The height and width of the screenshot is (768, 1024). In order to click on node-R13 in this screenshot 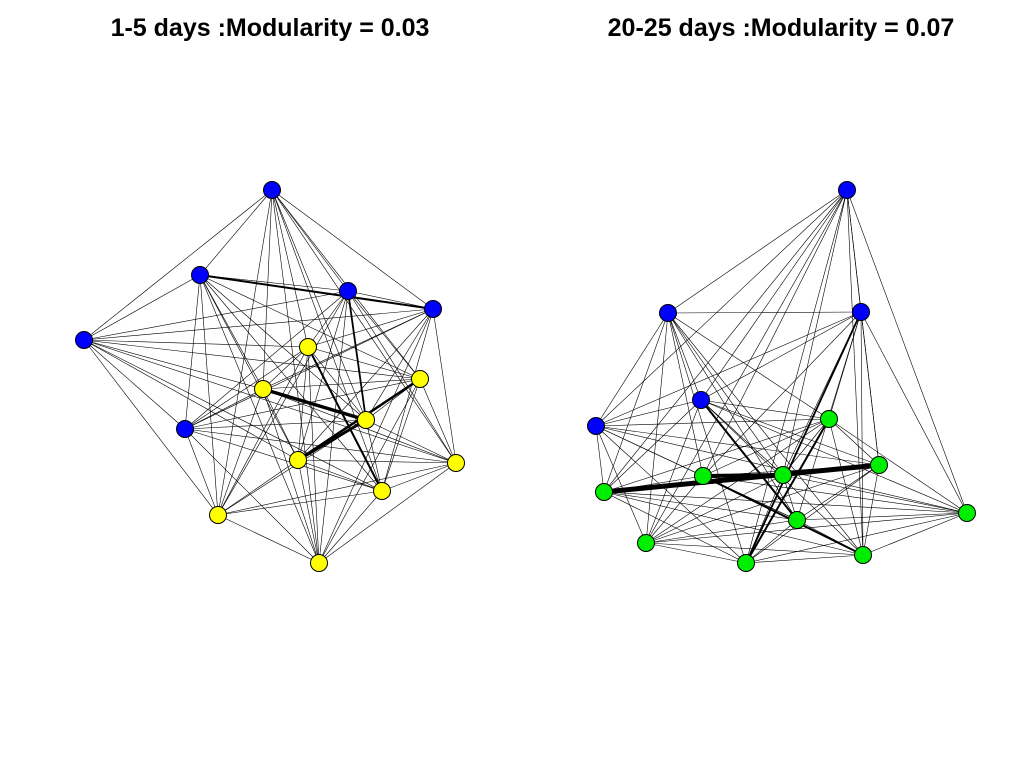, I will do `click(646, 543)`.